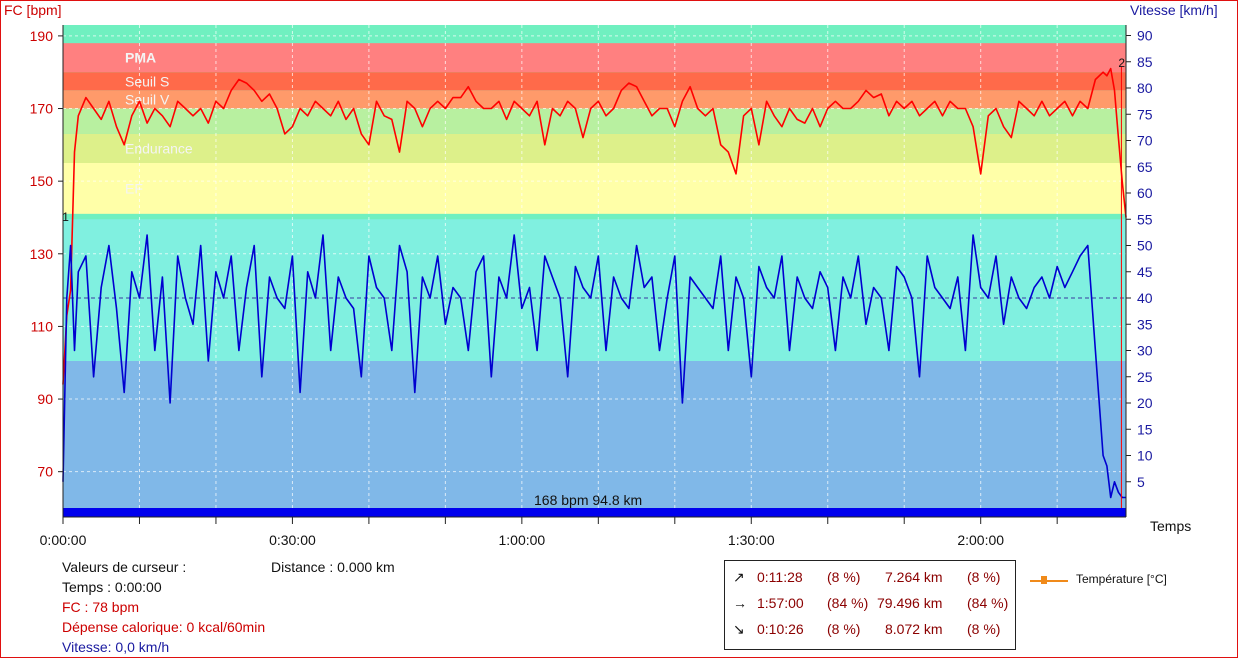 Image resolution: width=1238 pixels, height=658 pixels. Describe the element at coordinates (1145, 219) in the screenshot. I see `y-right-tick-label: 55` at that location.